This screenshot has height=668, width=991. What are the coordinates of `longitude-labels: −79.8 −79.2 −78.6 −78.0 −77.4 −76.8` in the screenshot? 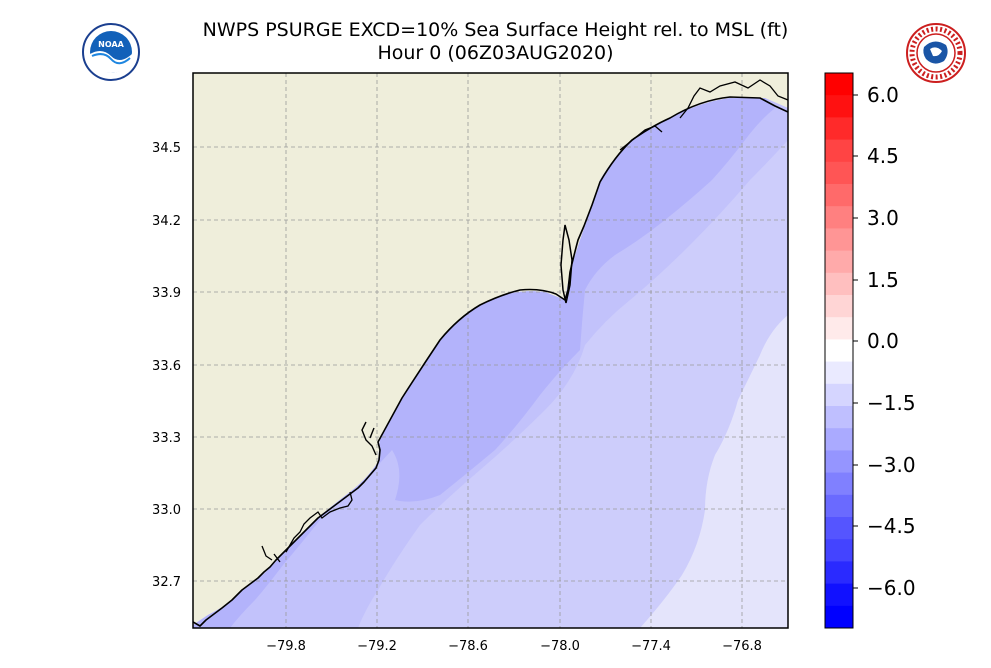 It's located at (514, 646).